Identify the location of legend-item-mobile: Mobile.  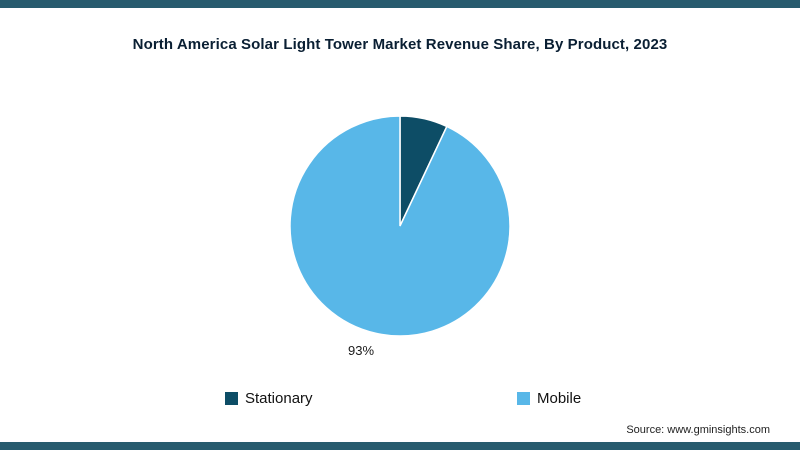
(549, 398).